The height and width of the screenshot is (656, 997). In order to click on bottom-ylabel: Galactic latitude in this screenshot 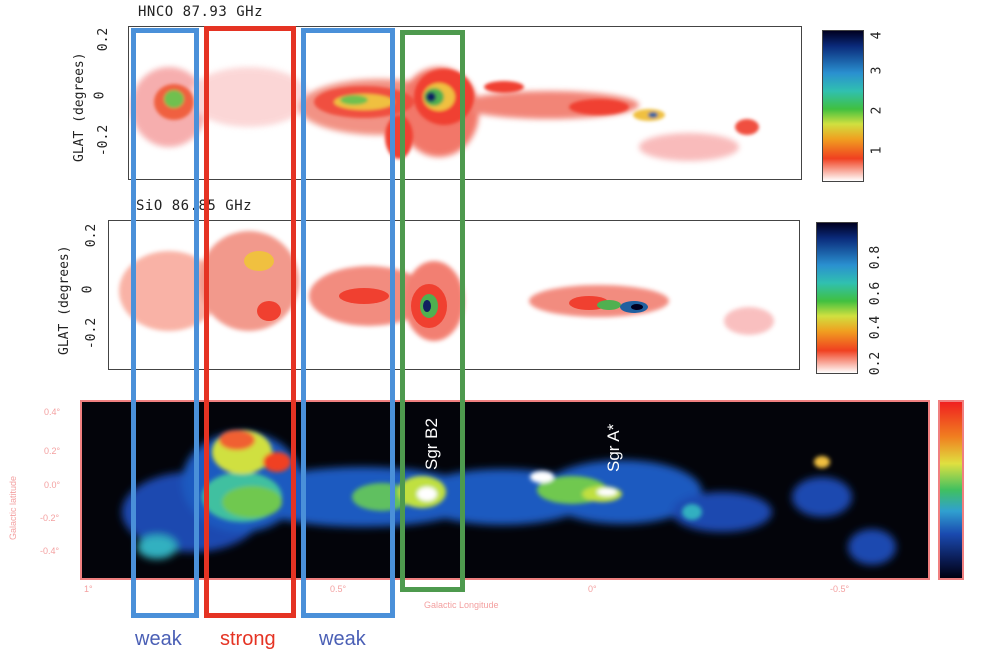, I will do `click(13, 507)`.